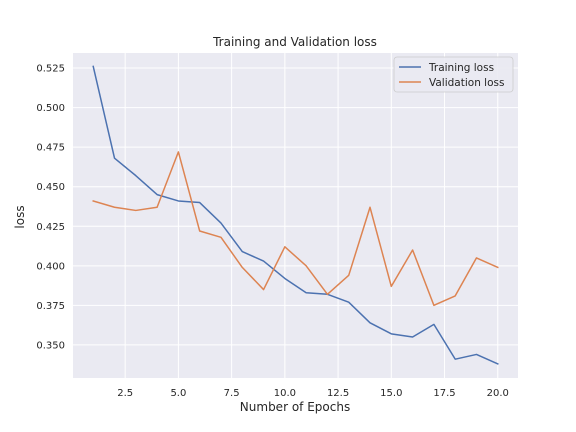 The width and height of the screenshot is (576, 432). I want to click on x-tick-label: 15.0, so click(391, 393).